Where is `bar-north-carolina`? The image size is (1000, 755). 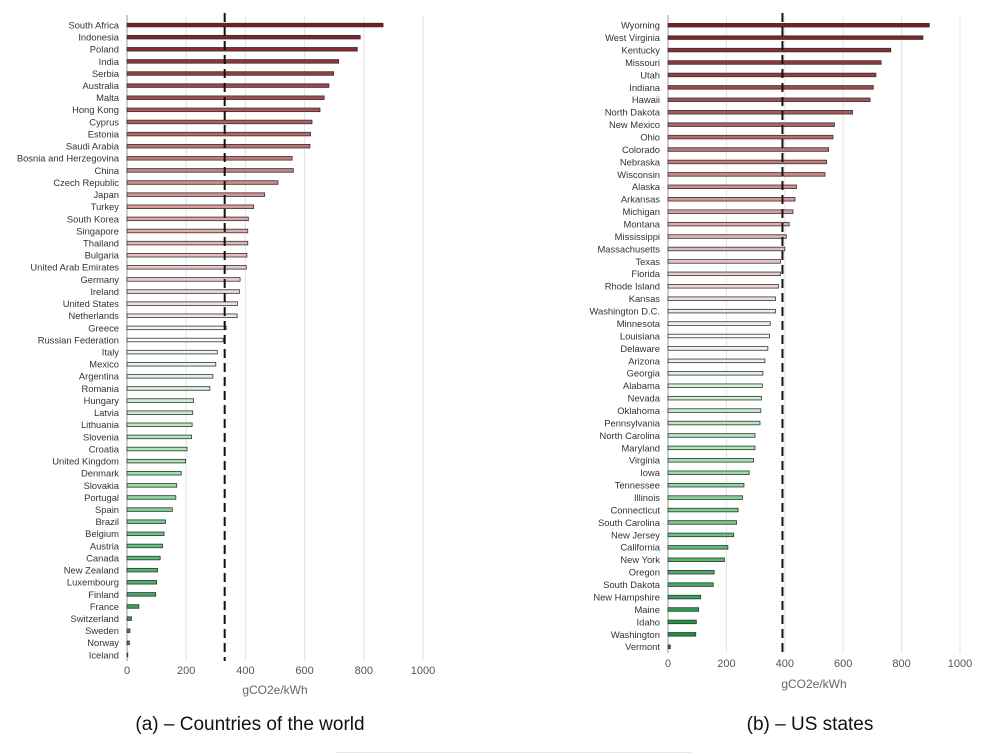 bar-north-carolina is located at coordinates (711, 435).